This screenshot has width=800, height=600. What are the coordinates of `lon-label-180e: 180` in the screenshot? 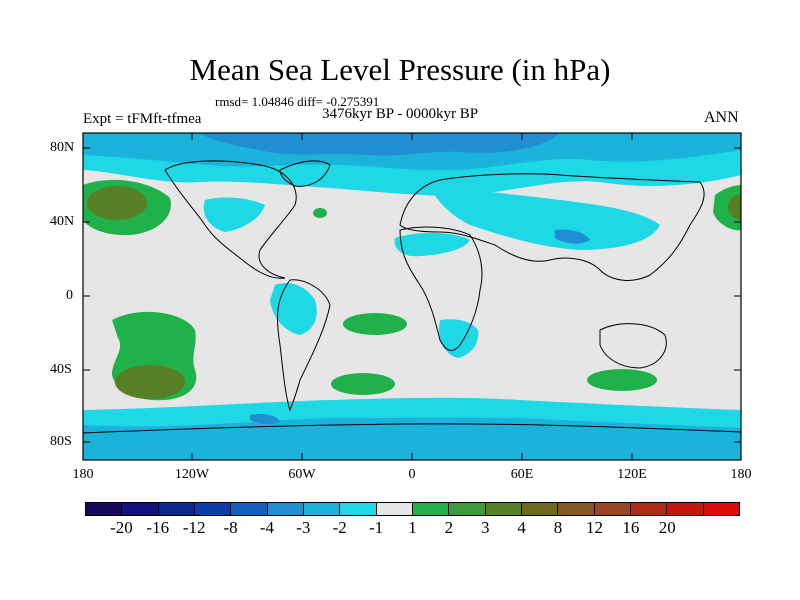 It's located at (741, 474).